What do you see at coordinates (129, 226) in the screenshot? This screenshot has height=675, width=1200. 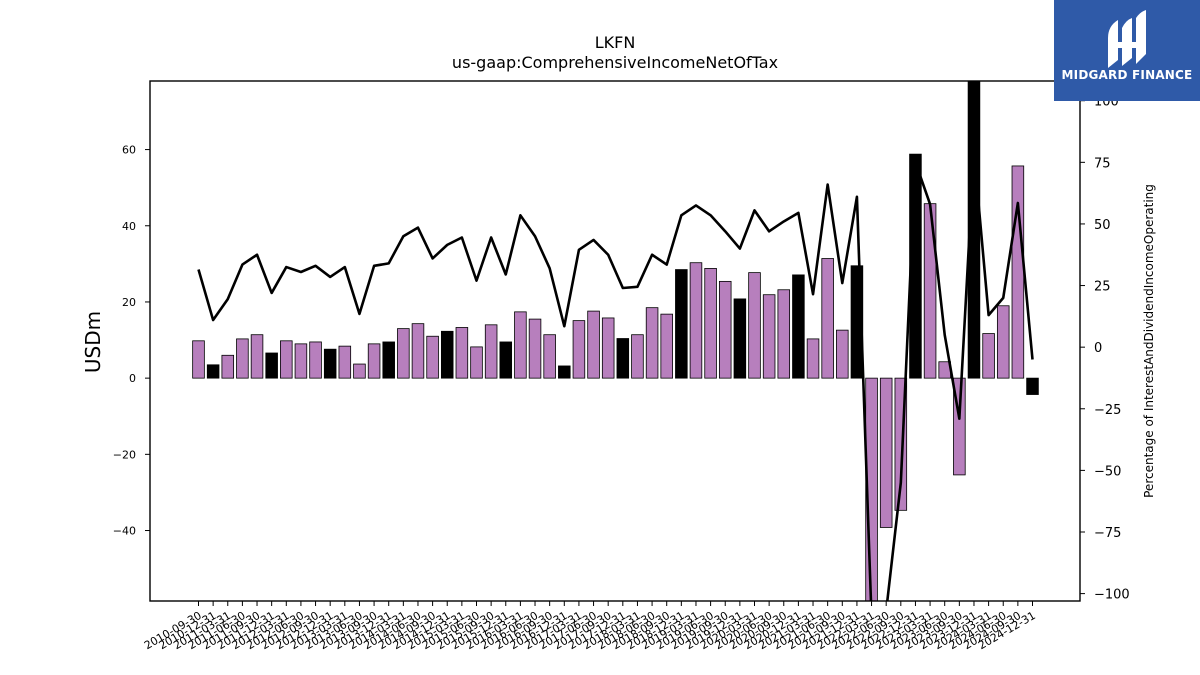 I see `y-tick-label: 40` at bounding box center [129, 226].